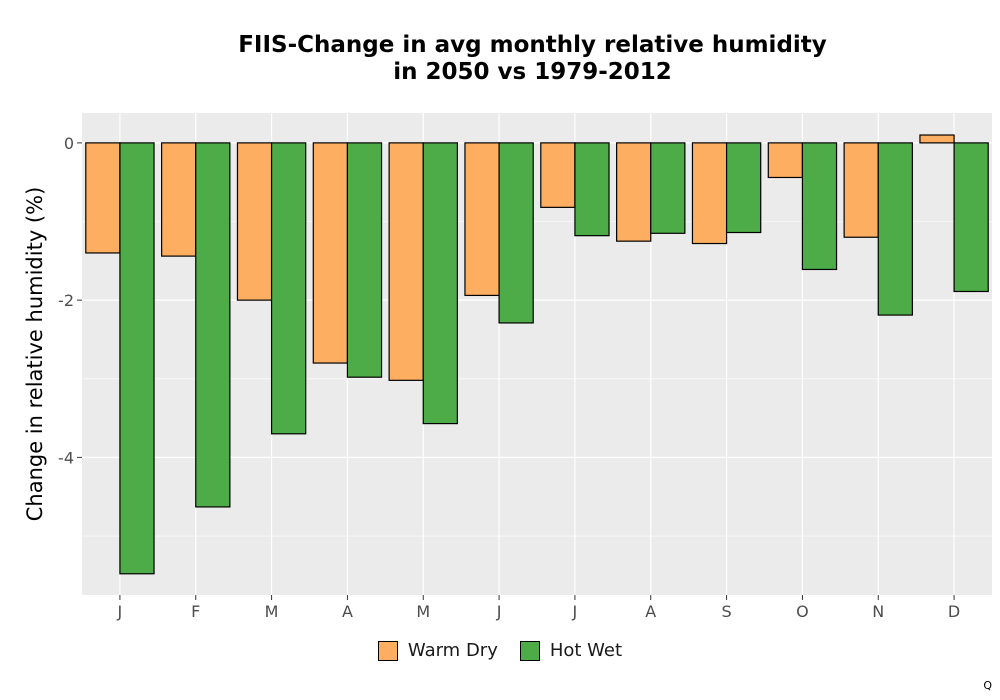 The image size is (1000, 700). What do you see at coordinates (66, 300) in the screenshot?
I see `y-tick-label: -2` at bounding box center [66, 300].